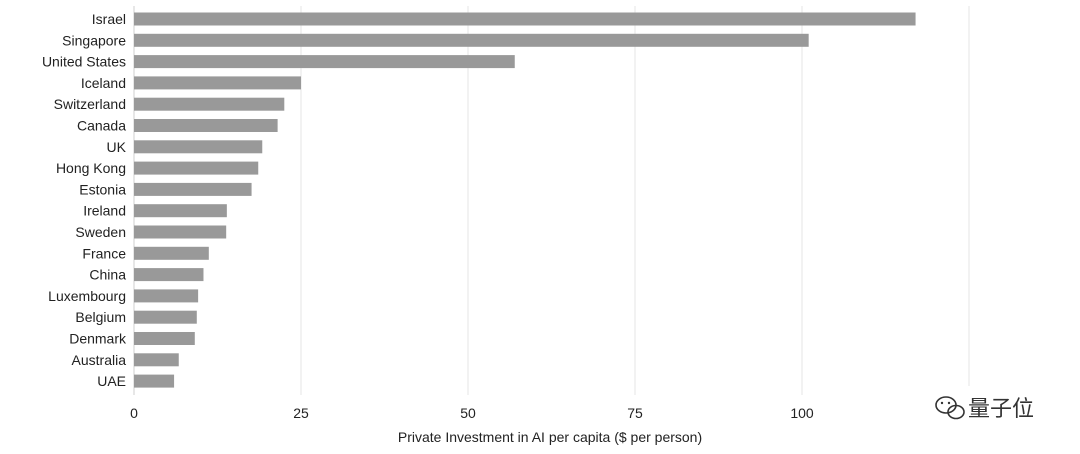 This screenshot has width=1080, height=454. I want to click on watermark-text: 量子位, so click(1001, 409).